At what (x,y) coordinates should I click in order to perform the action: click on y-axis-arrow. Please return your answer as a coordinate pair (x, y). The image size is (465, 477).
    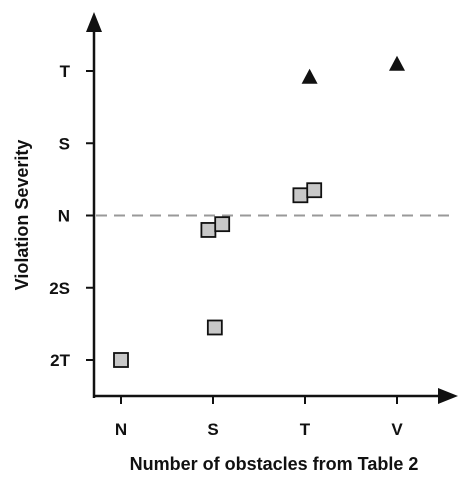
    Looking at the image, I should click on (94, 22).